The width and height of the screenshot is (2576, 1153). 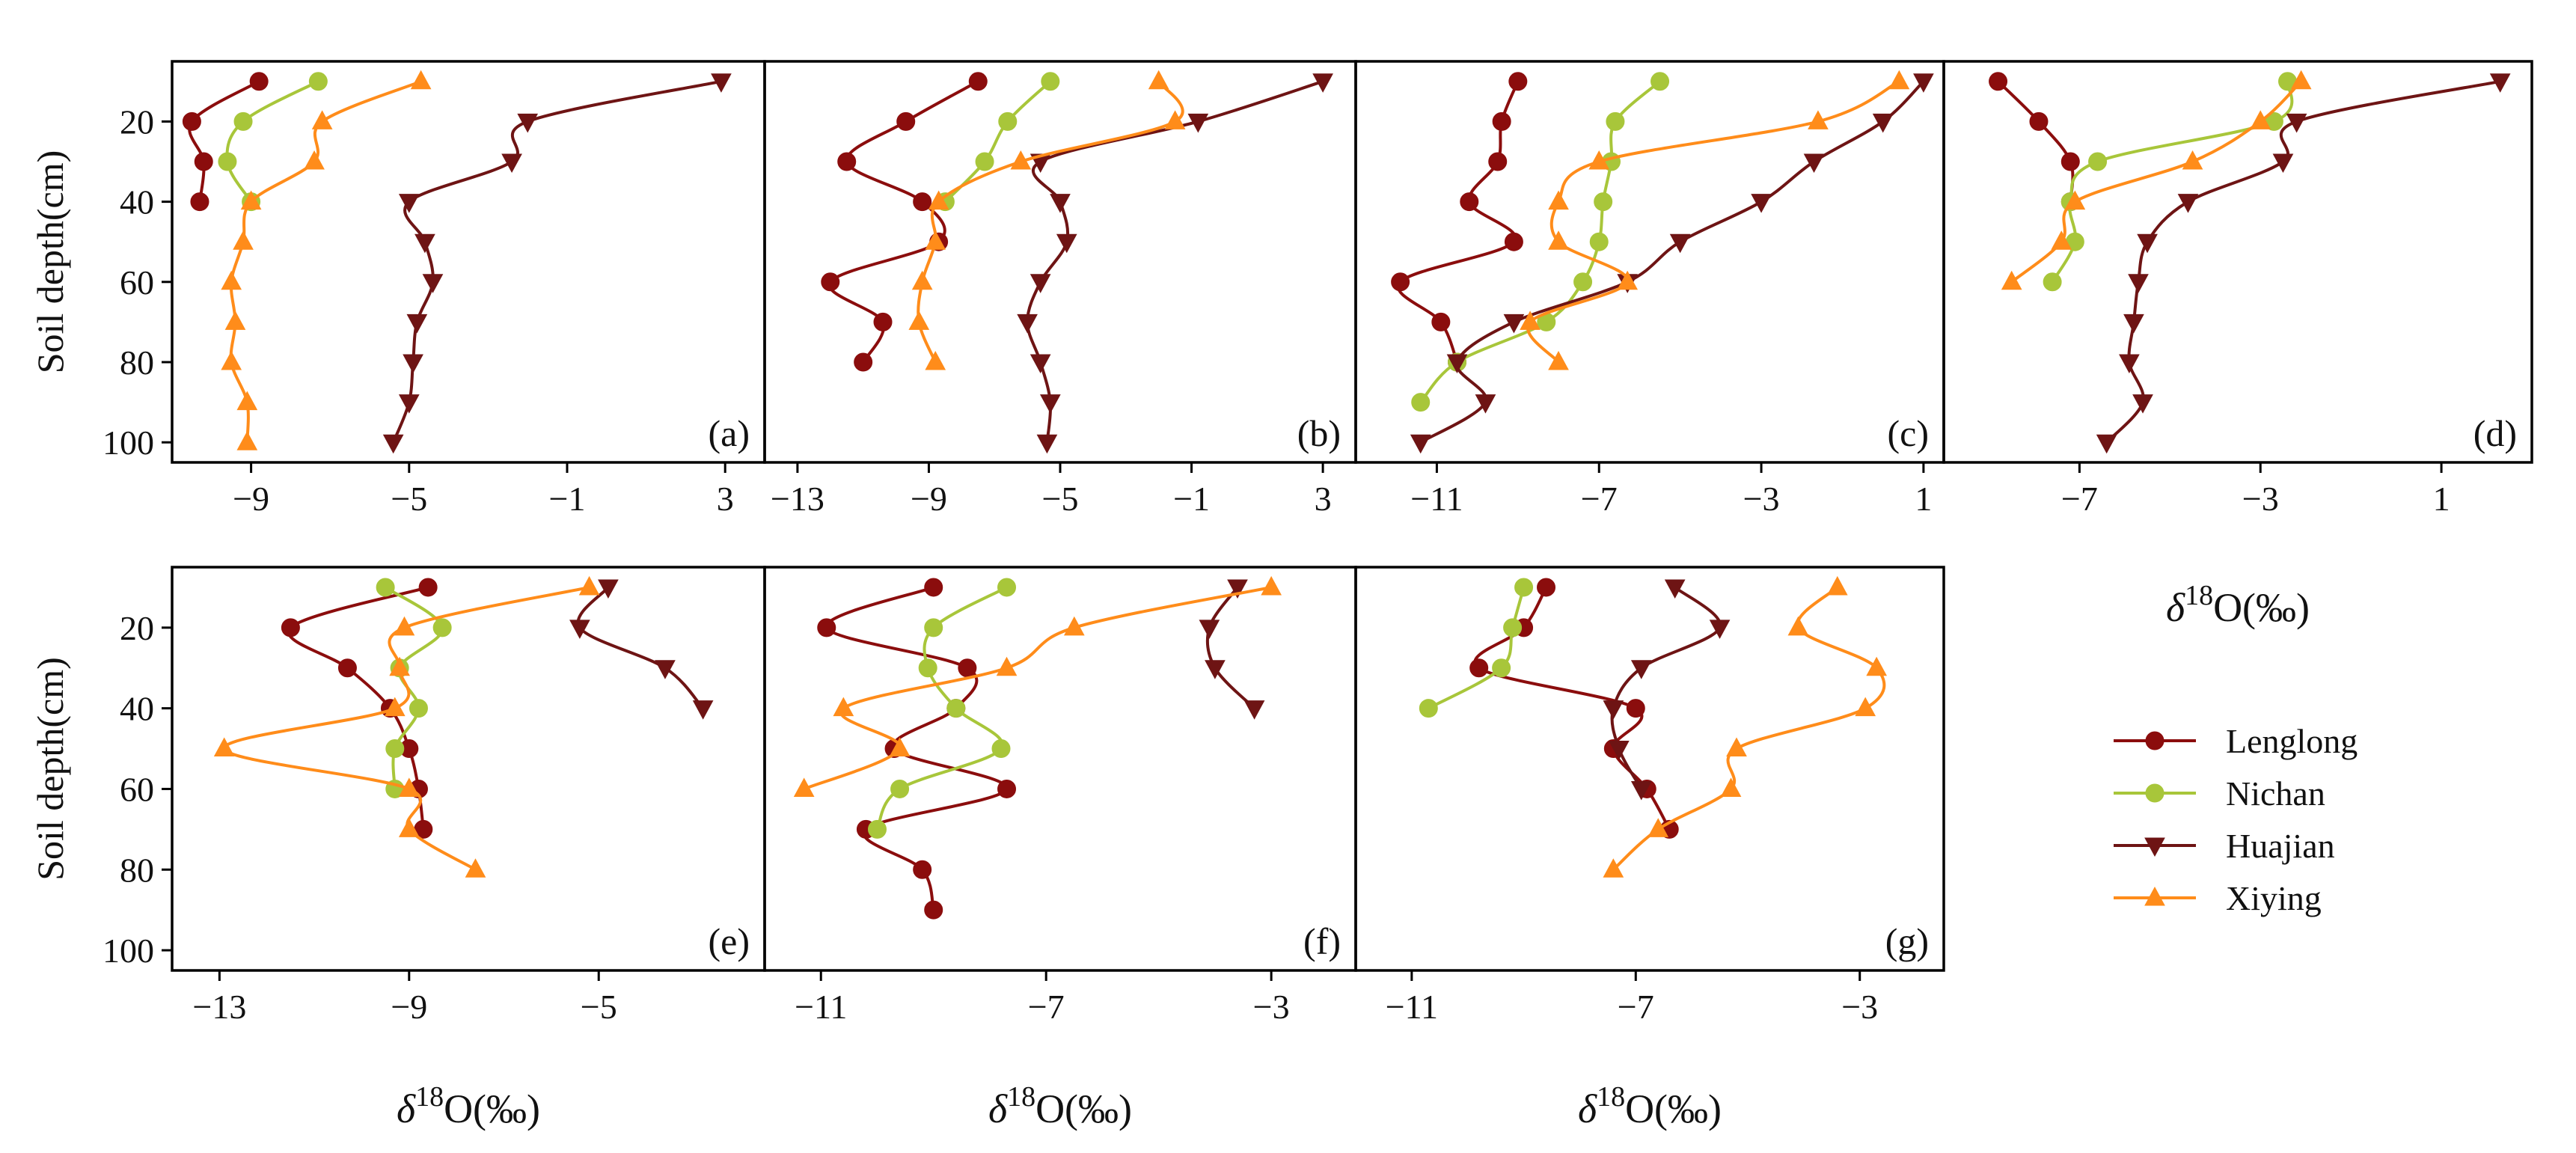 I want to click on series-line-huajian-a, so click(x=556, y=261).